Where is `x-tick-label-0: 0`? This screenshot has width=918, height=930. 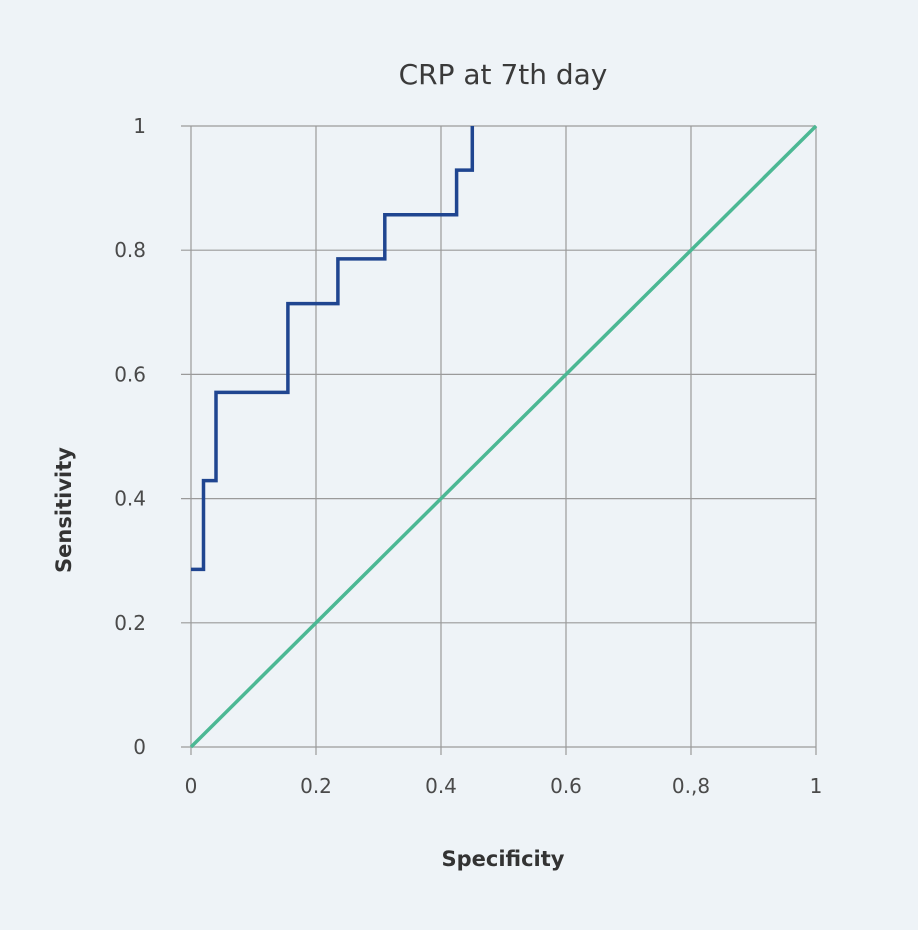
x-tick-label-0: 0 is located at coordinates (191, 786).